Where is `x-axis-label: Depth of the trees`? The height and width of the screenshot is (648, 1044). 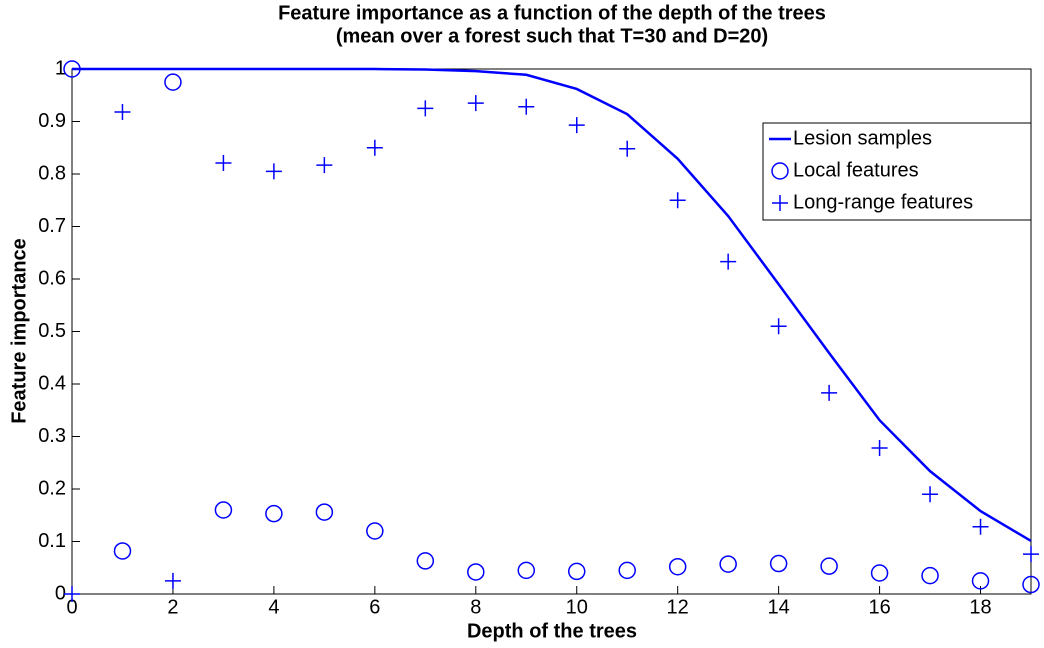
x-axis-label: Depth of the trees is located at coordinates (552, 631).